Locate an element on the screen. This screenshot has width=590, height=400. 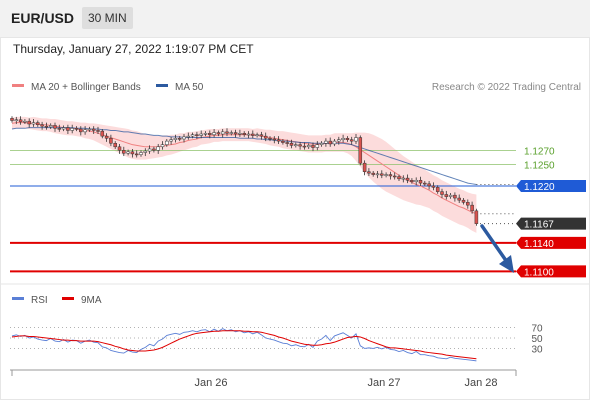
x-axis: Jan 26 Jan 27 Jan 28 is located at coordinates (263, 379).